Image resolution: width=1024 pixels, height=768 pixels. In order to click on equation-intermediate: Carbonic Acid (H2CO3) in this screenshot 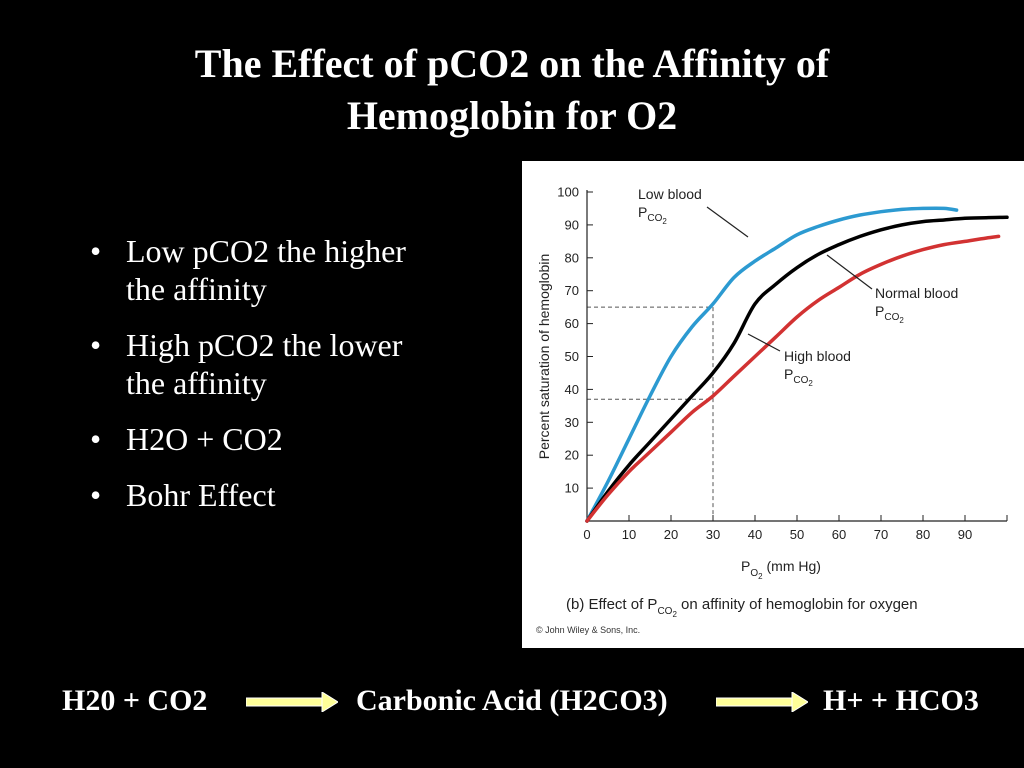, I will do `click(512, 700)`.